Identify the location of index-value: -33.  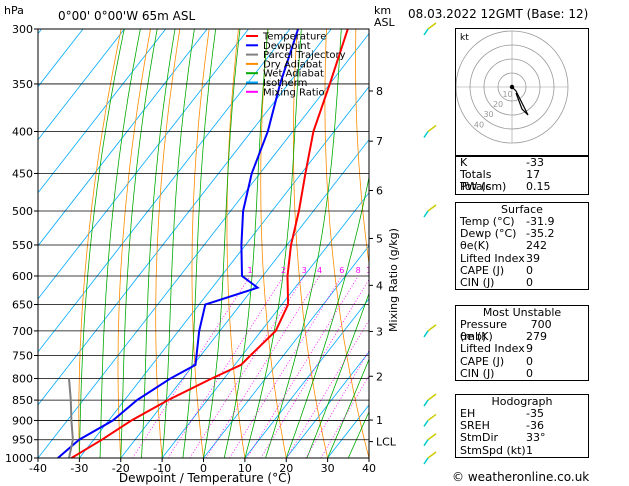
(535, 162).